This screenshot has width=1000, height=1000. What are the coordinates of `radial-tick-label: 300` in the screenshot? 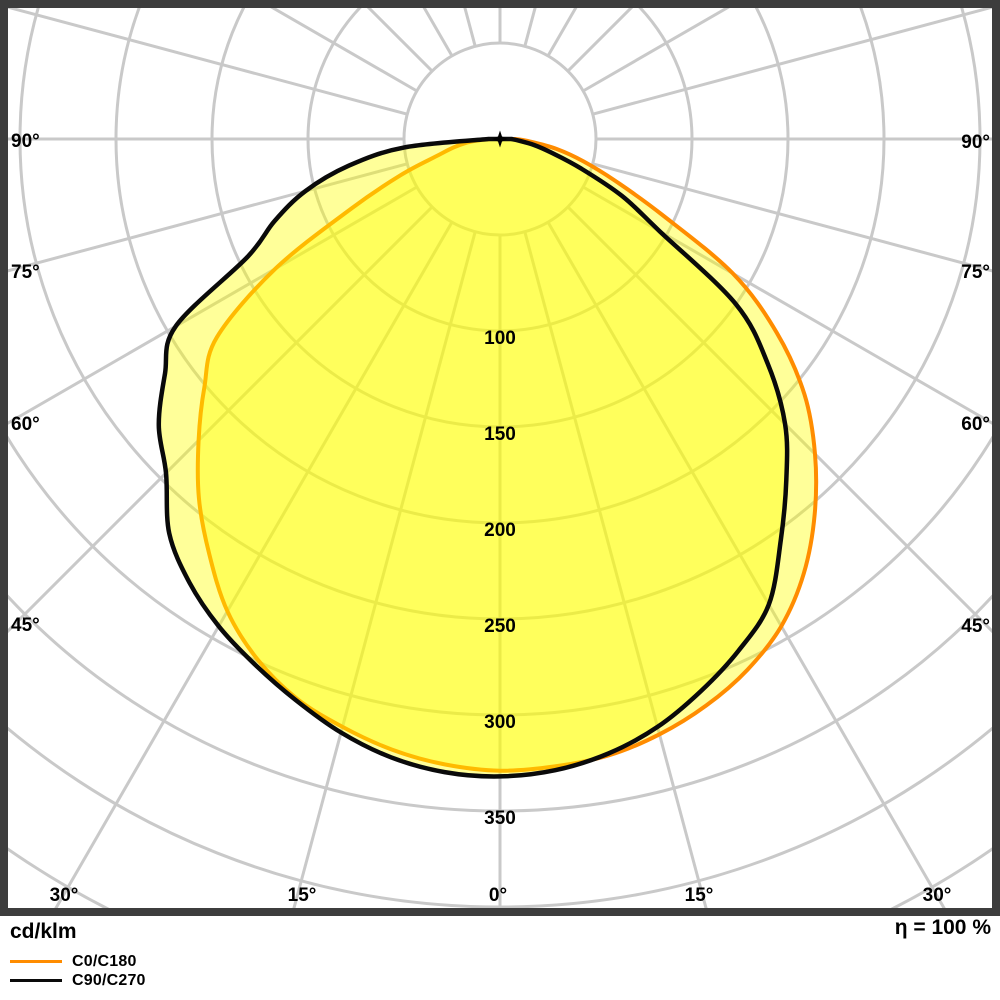 It's located at (500, 722).